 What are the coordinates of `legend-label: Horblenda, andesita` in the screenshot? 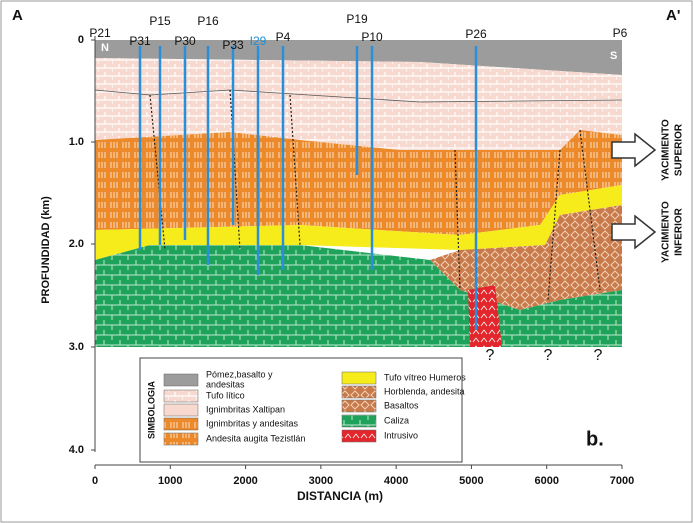 It's located at (424, 391).